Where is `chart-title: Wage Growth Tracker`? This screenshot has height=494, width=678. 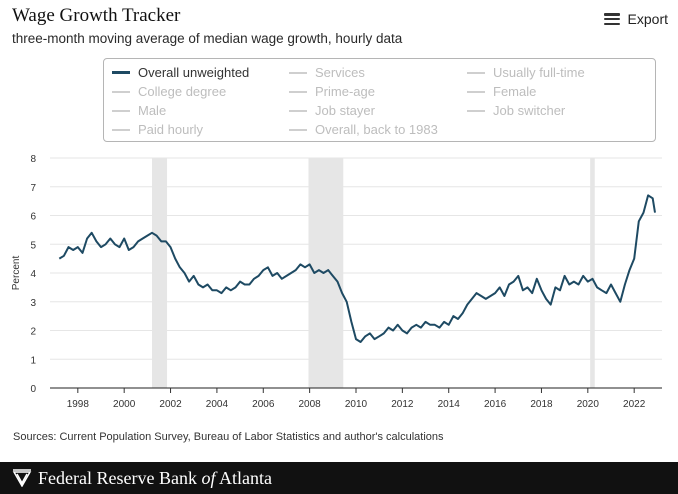 chart-title: Wage Growth Tracker is located at coordinates (96, 15).